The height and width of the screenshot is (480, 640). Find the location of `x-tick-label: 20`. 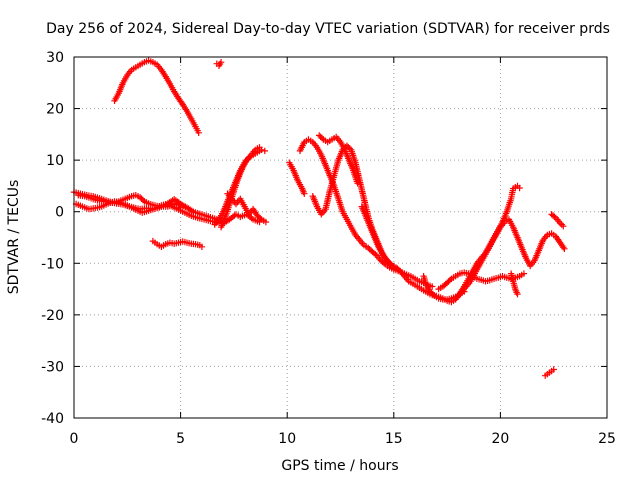

x-tick-label: 20 is located at coordinates (500, 439).